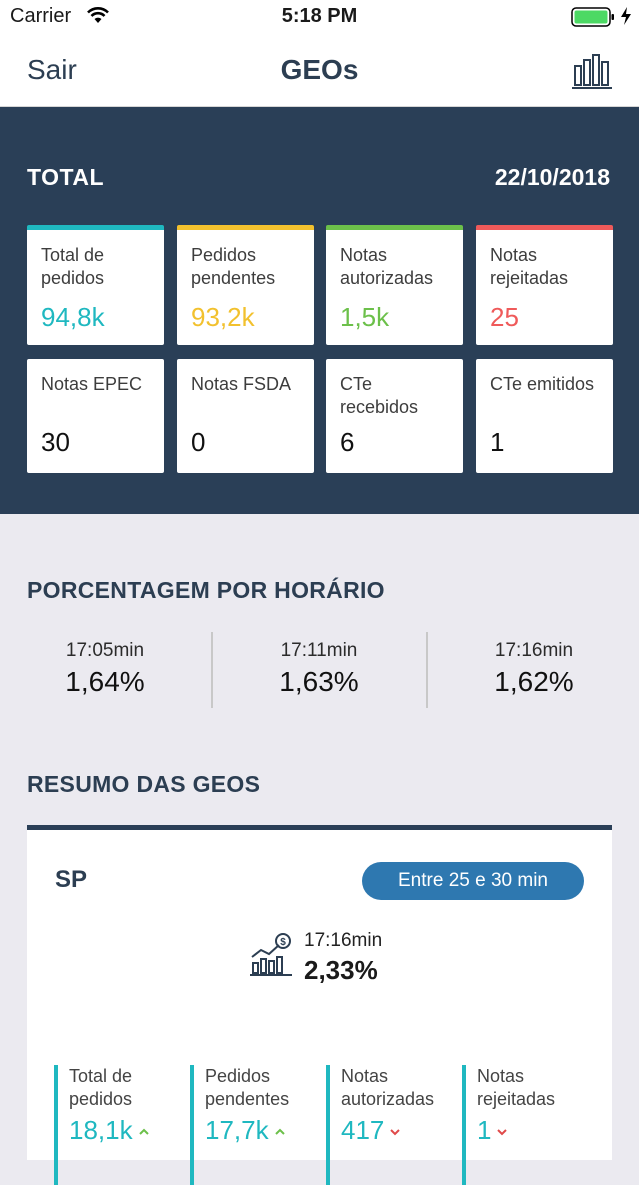 This screenshot has width=639, height=1185. I want to click on card-value: 93,2k, so click(223, 317).